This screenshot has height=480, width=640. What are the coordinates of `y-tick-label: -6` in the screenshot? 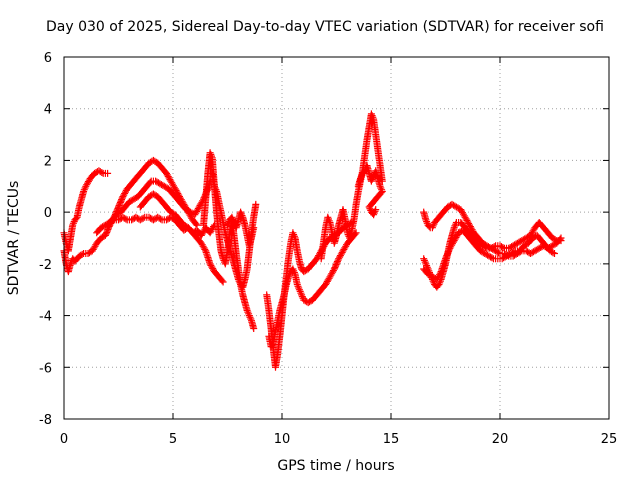 It's located at (45, 368).